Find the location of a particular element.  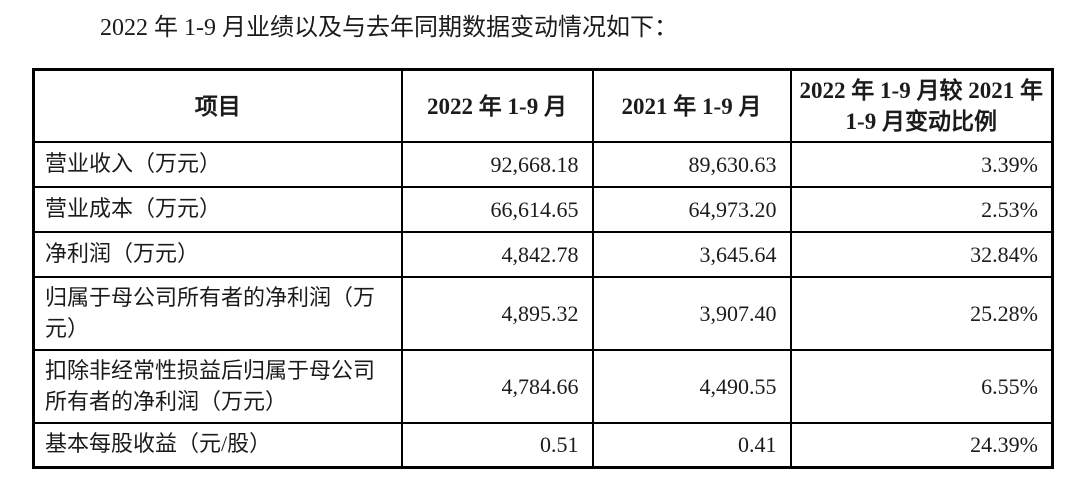

cell-item: 营业收入（万元） is located at coordinates (217, 165).